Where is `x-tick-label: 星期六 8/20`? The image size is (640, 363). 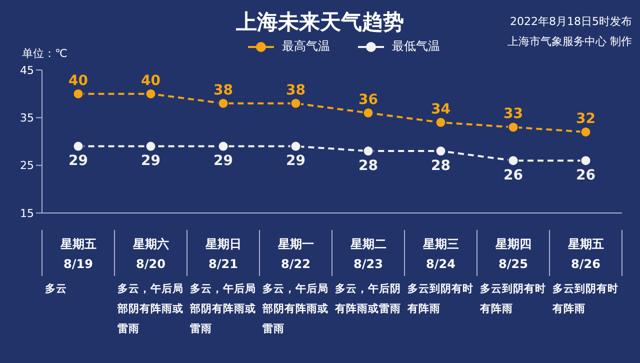
x-tick-label: 星期六 8/20 is located at coordinates (150, 254).